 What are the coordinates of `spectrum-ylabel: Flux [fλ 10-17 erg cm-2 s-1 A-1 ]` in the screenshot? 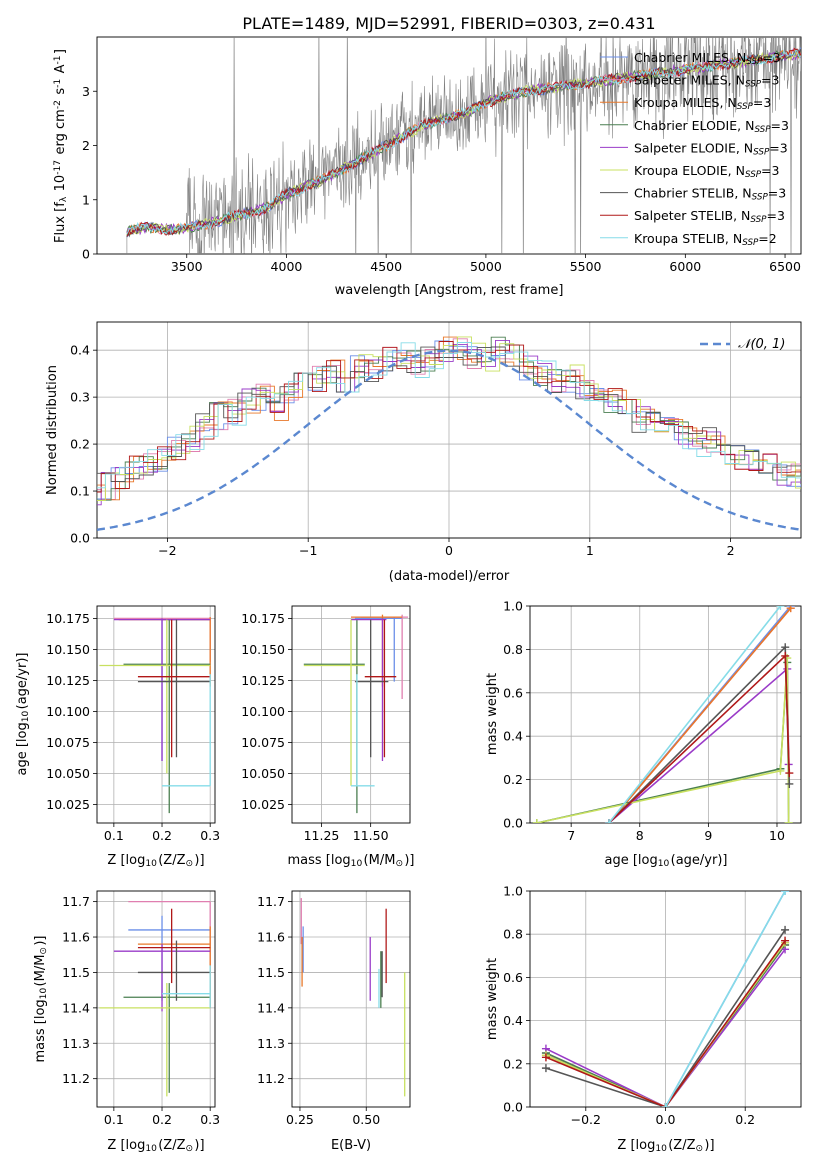 It's located at (61, 146).